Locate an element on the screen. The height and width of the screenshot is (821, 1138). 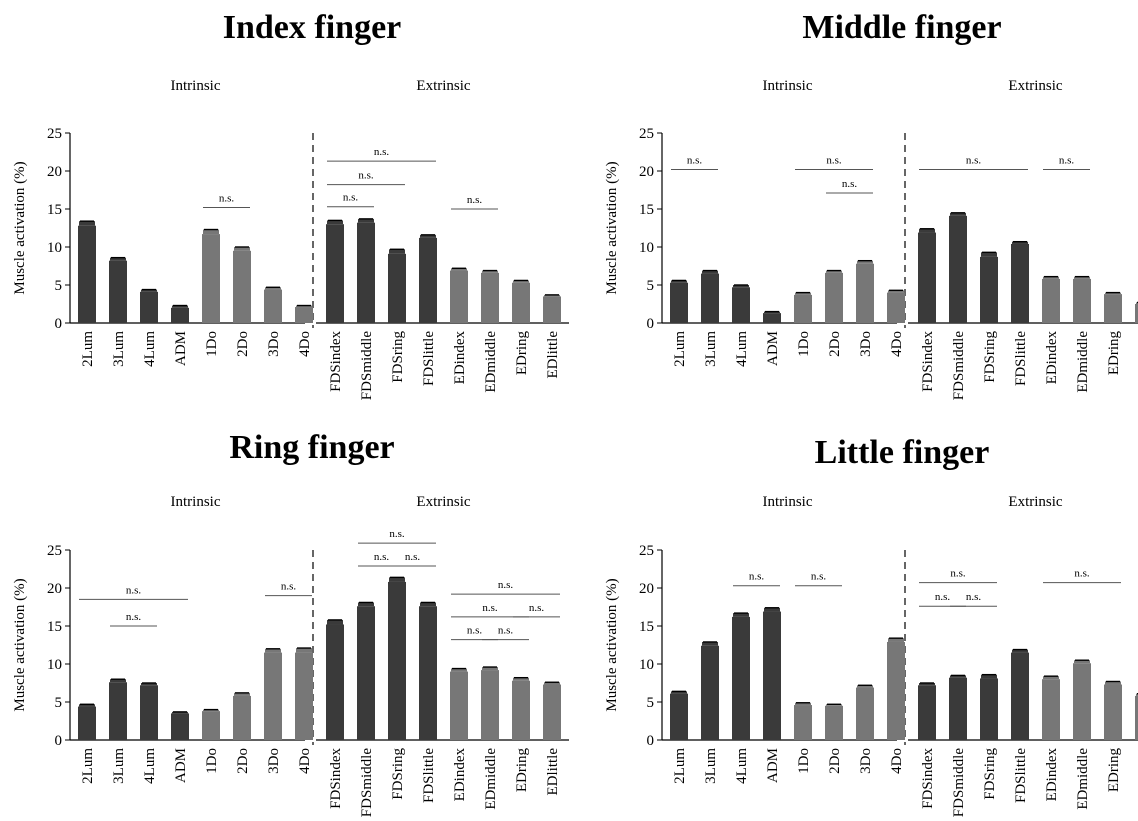
x-tick-label: EDindex is located at coordinates (460, 775).